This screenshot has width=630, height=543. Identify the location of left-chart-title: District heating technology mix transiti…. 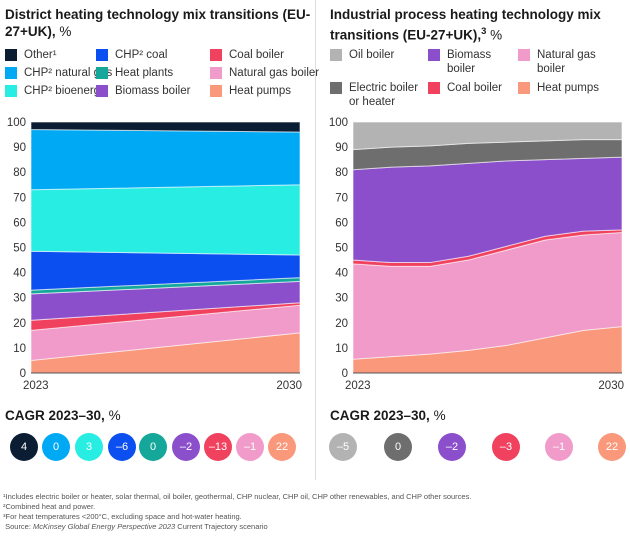
(160, 23).